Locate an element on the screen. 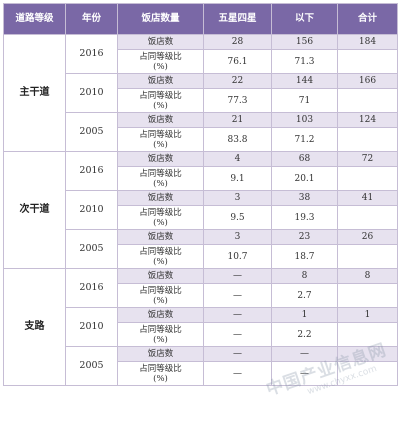 Image resolution: width=400 pixels, height=427 pixels. count-total-cell is located at coordinates (367, 354).